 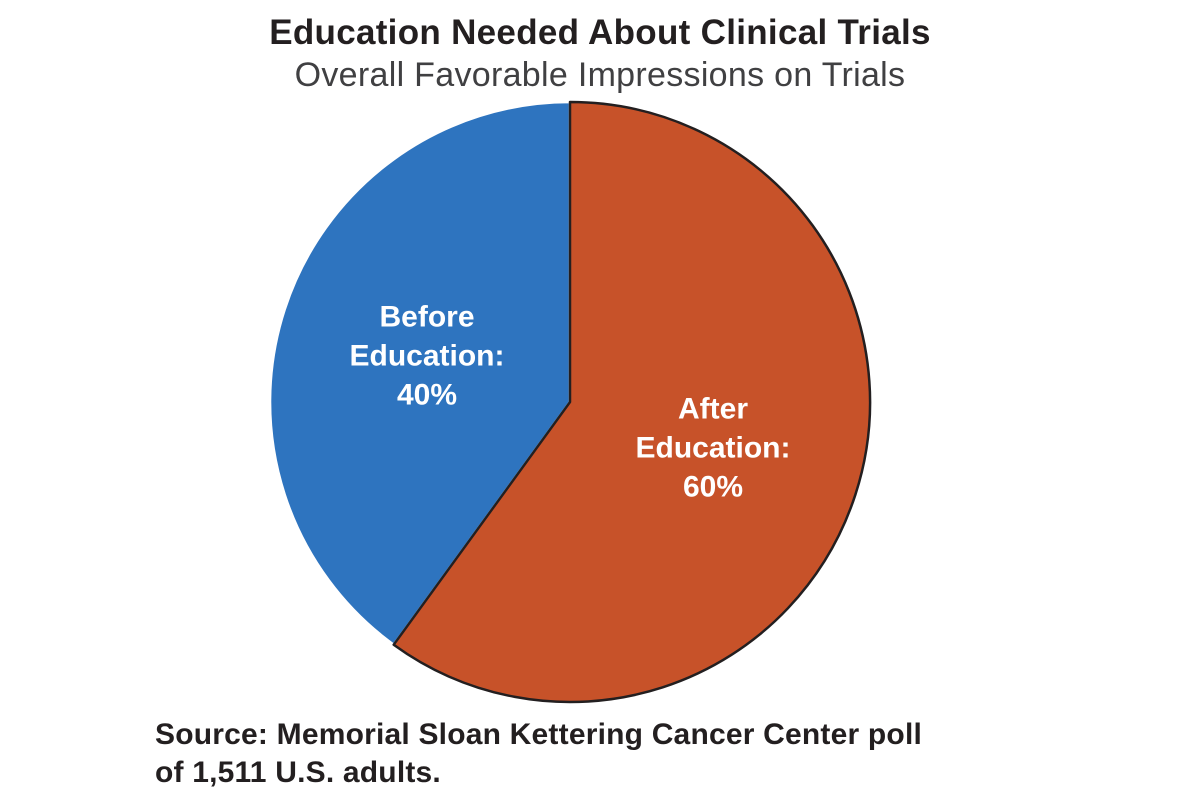 What do you see at coordinates (600, 32) in the screenshot?
I see `chart-title: Education Needed About Clinical Trials` at bounding box center [600, 32].